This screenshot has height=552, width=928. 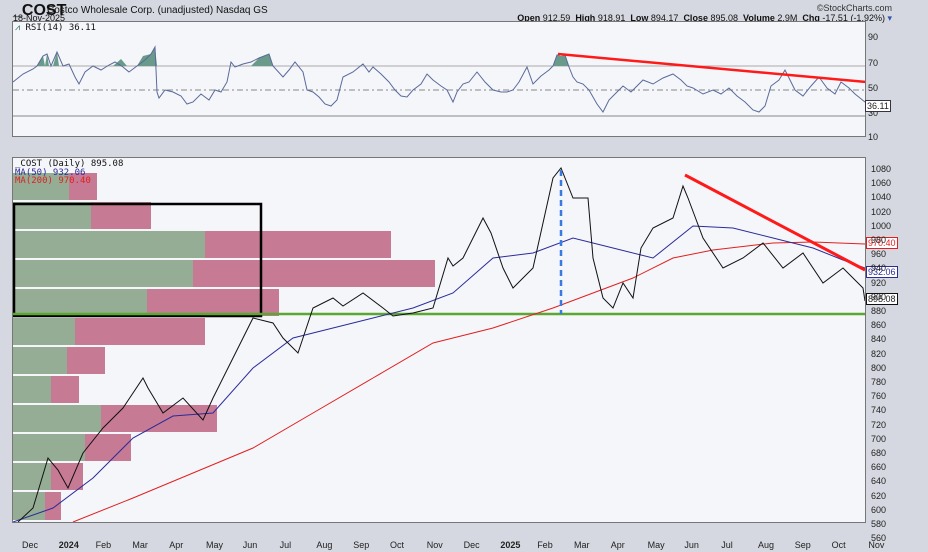 I want to click on brand: ©StockCharts.com, so click(x=854, y=8).